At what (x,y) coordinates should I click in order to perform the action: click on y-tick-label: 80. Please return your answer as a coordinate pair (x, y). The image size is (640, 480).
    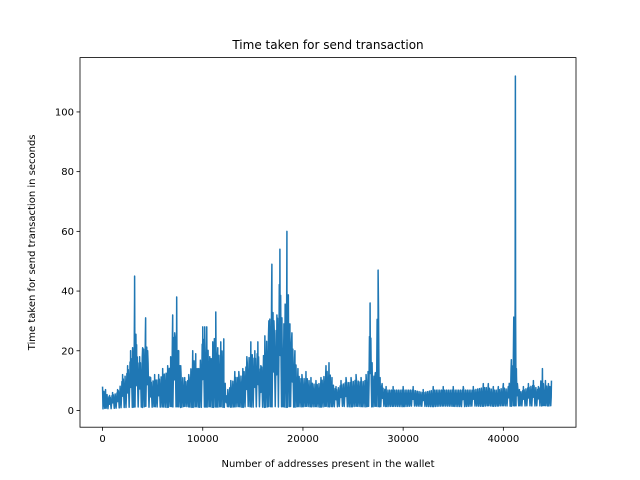
    Looking at the image, I should click on (67, 172).